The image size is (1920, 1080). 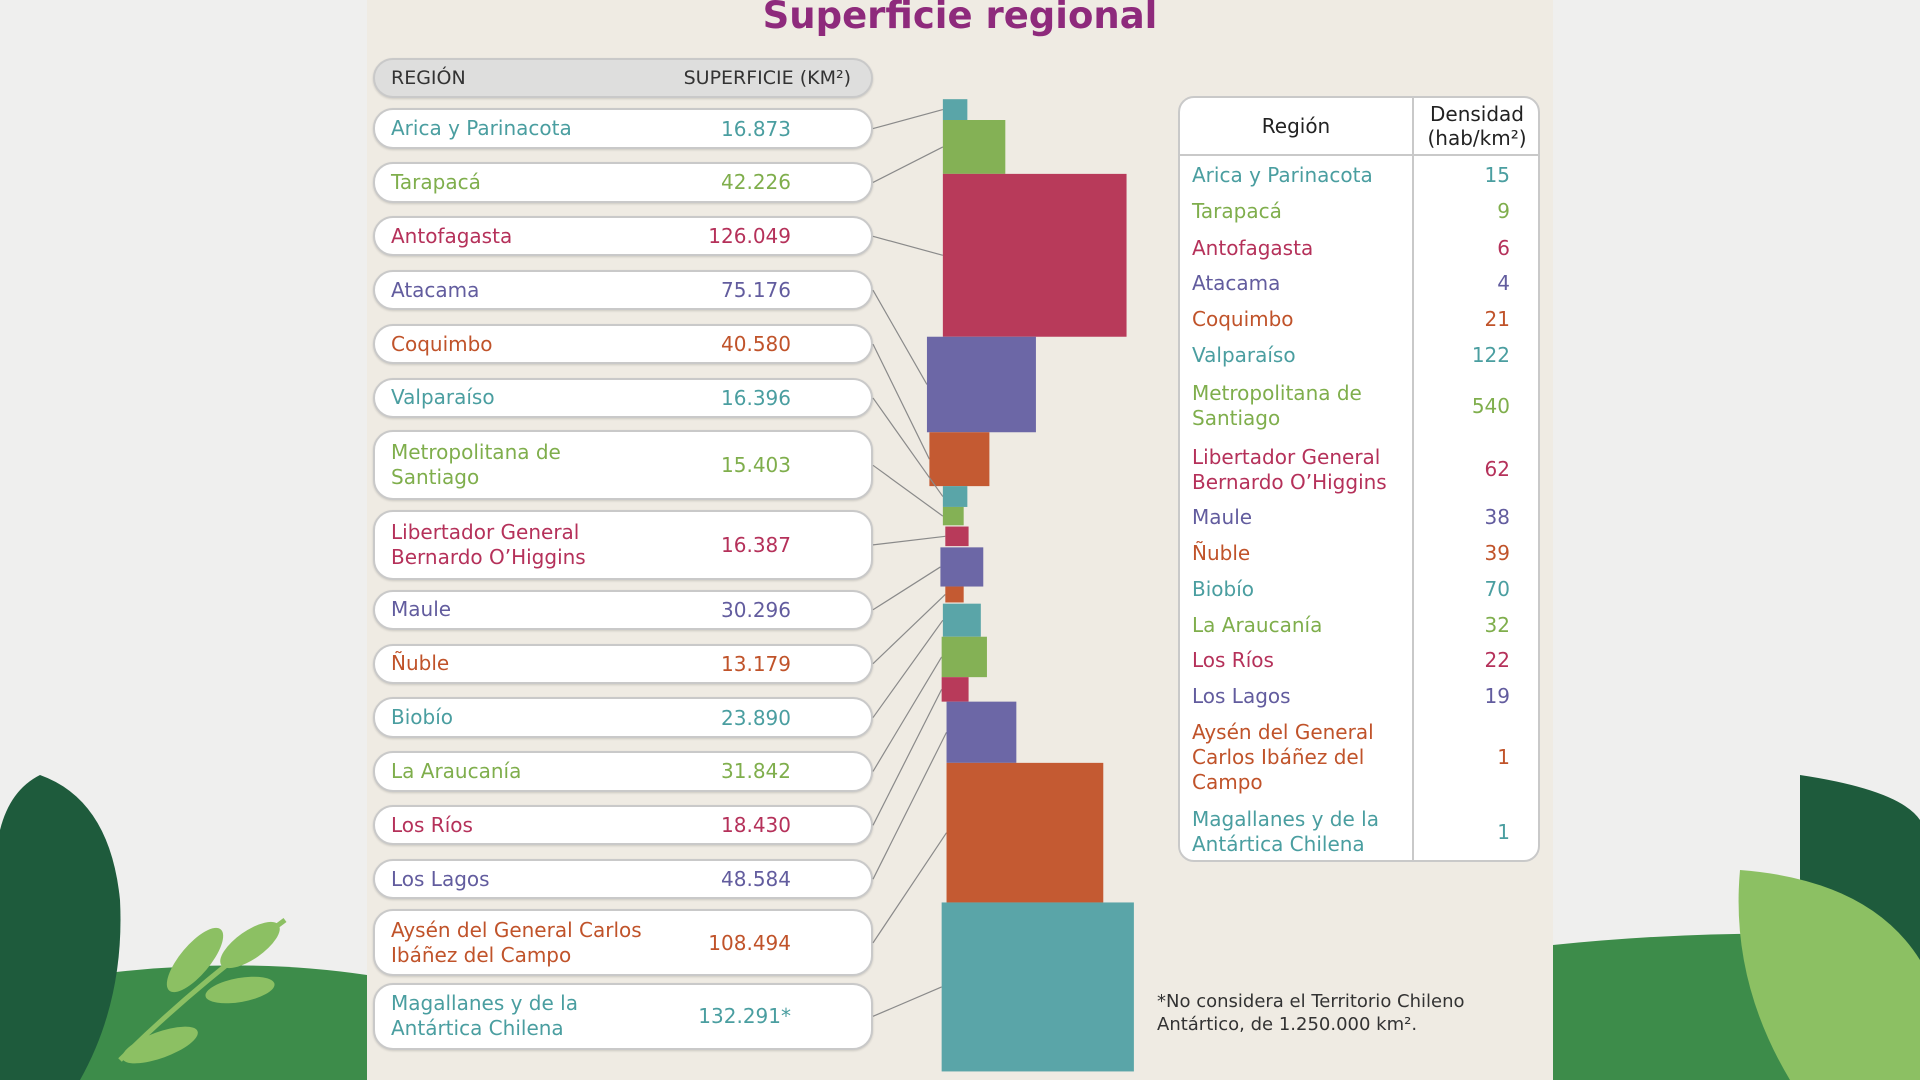 I want to click on header-region: Región, so click(x=1296, y=126).